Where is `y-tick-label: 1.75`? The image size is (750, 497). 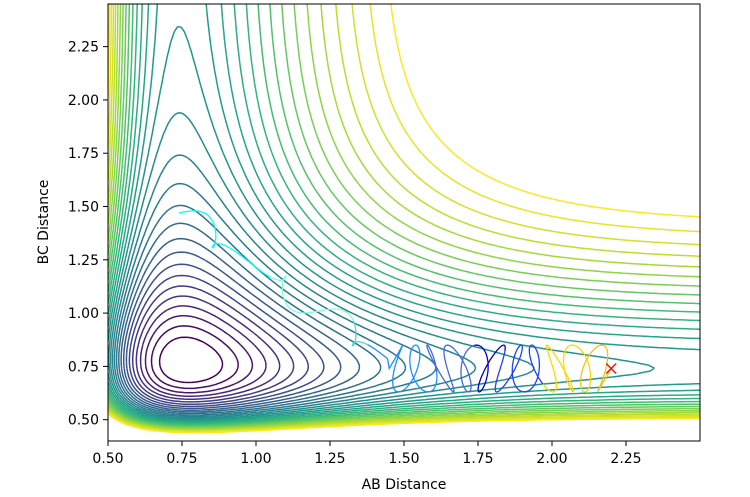 y-tick-label: 1.75 is located at coordinates (83, 154).